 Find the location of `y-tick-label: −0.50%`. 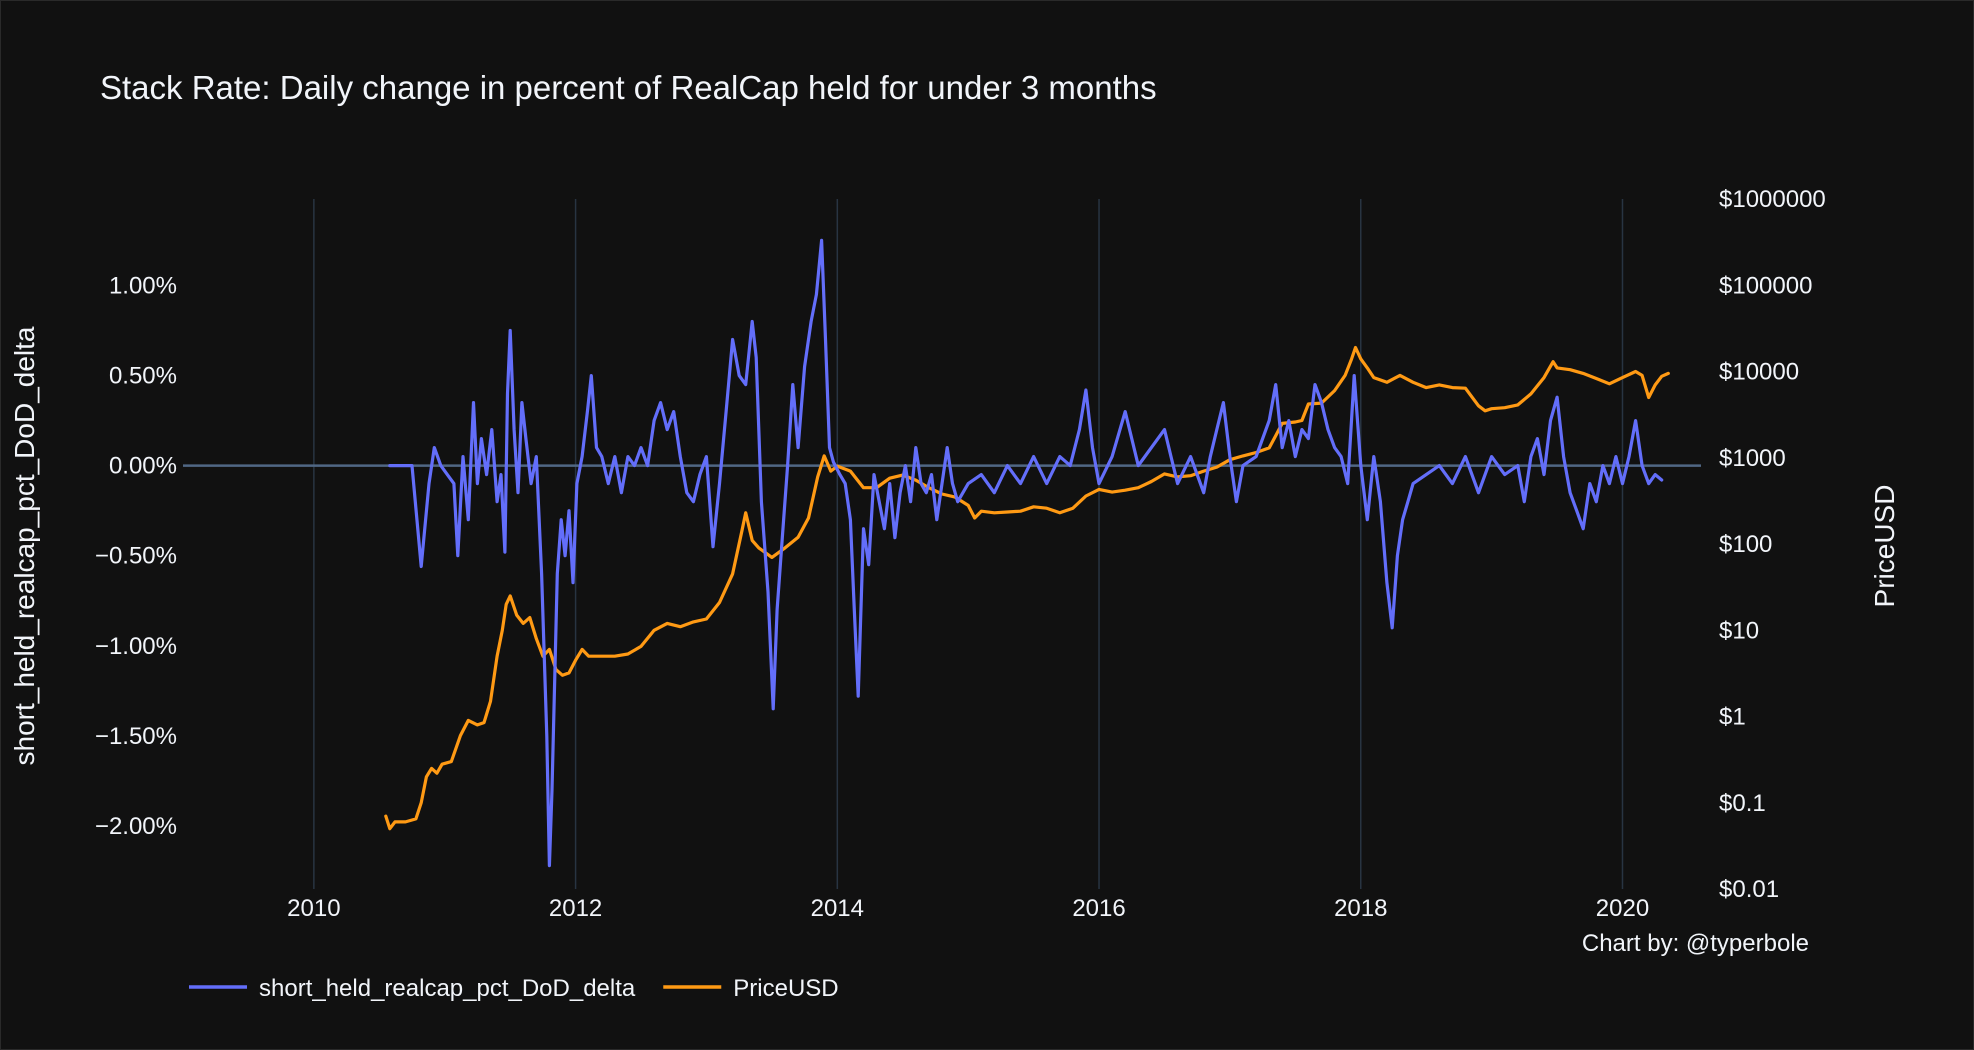

y-tick-label: −0.50% is located at coordinates (136, 556).